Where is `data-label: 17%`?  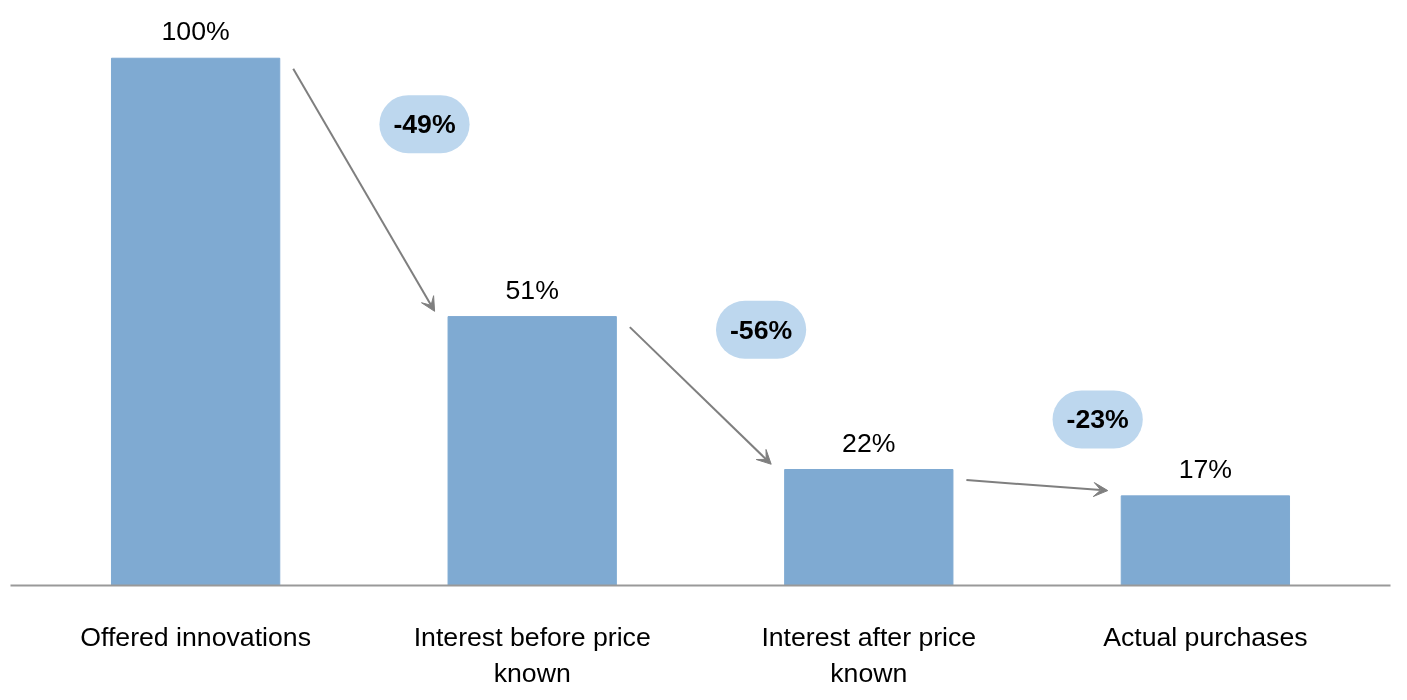 data-label: 17% is located at coordinates (1205, 468).